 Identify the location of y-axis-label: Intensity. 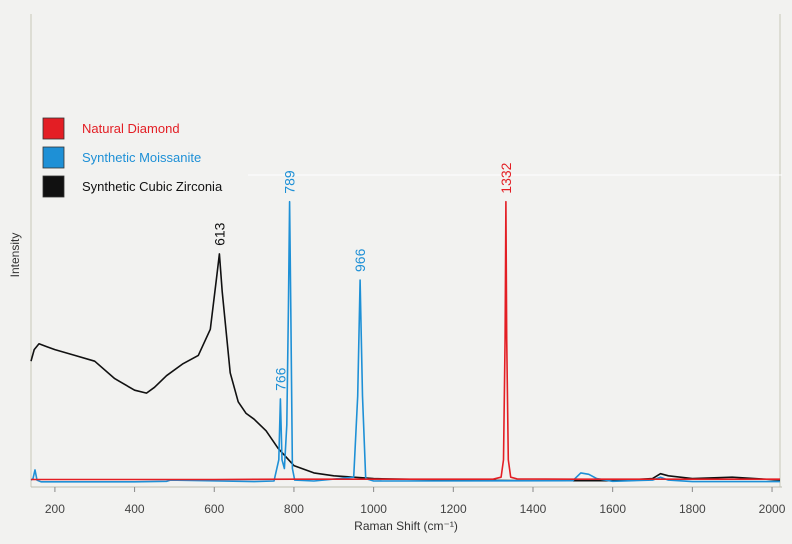
(15, 255).